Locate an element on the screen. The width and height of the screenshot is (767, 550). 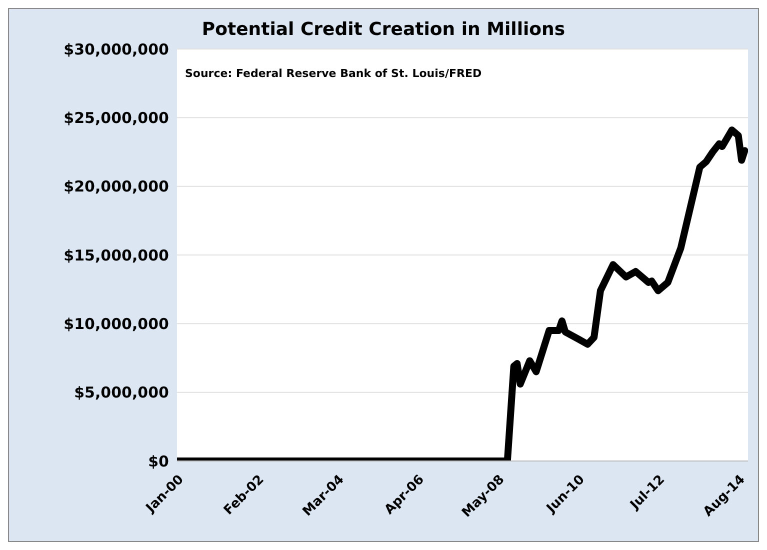
y-tick-label: $10,000,000 is located at coordinates (116, 323).